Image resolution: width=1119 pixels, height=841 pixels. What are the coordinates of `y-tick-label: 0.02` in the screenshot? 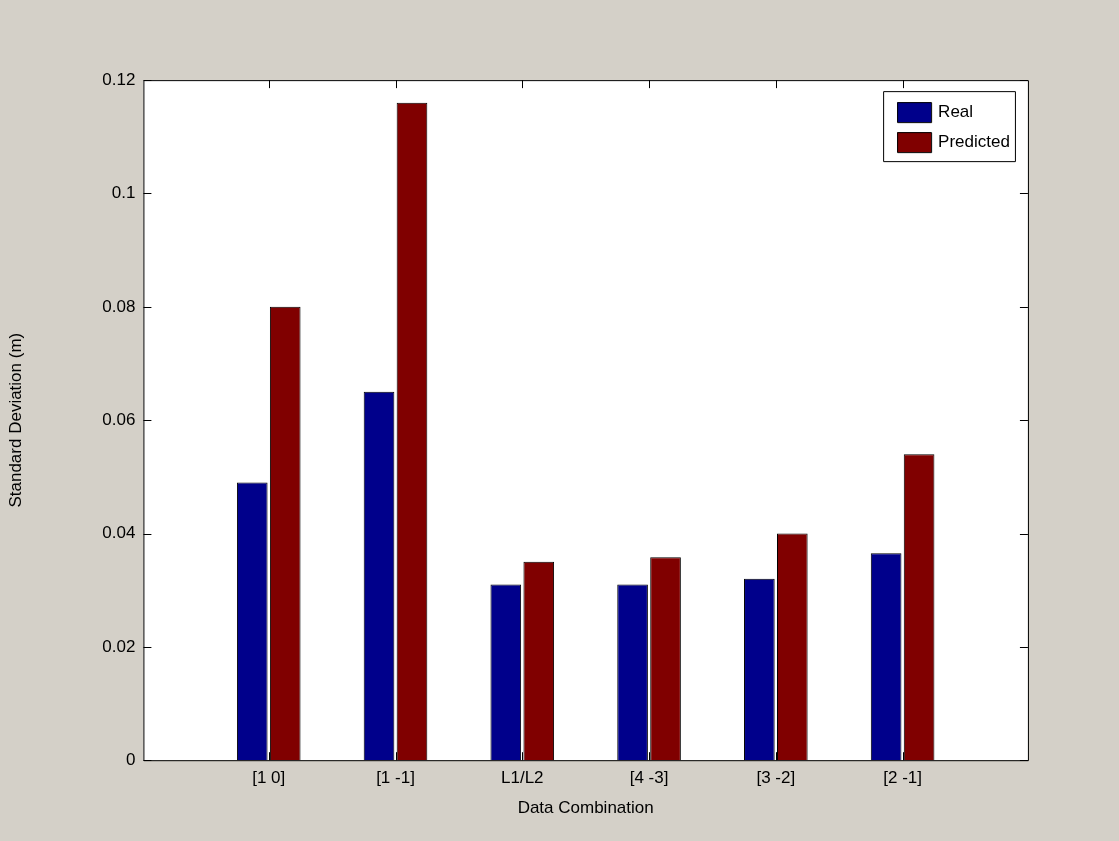 It's located at (119, 646).